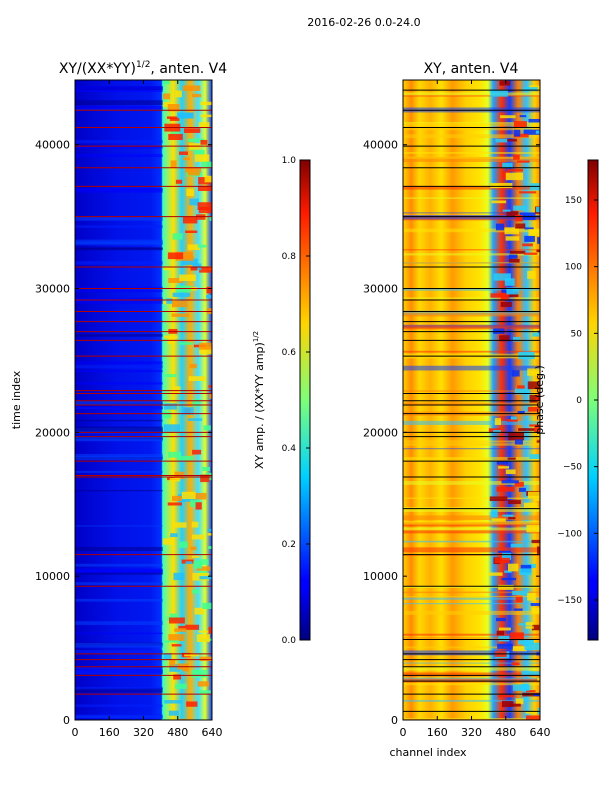 Image resolution: width=600 pixels, height=800 pixels. Describe the element at coordinates (289, 161) in the screenshot. I see `amplitude-colorbar-tick-label: 1.0` at that location.